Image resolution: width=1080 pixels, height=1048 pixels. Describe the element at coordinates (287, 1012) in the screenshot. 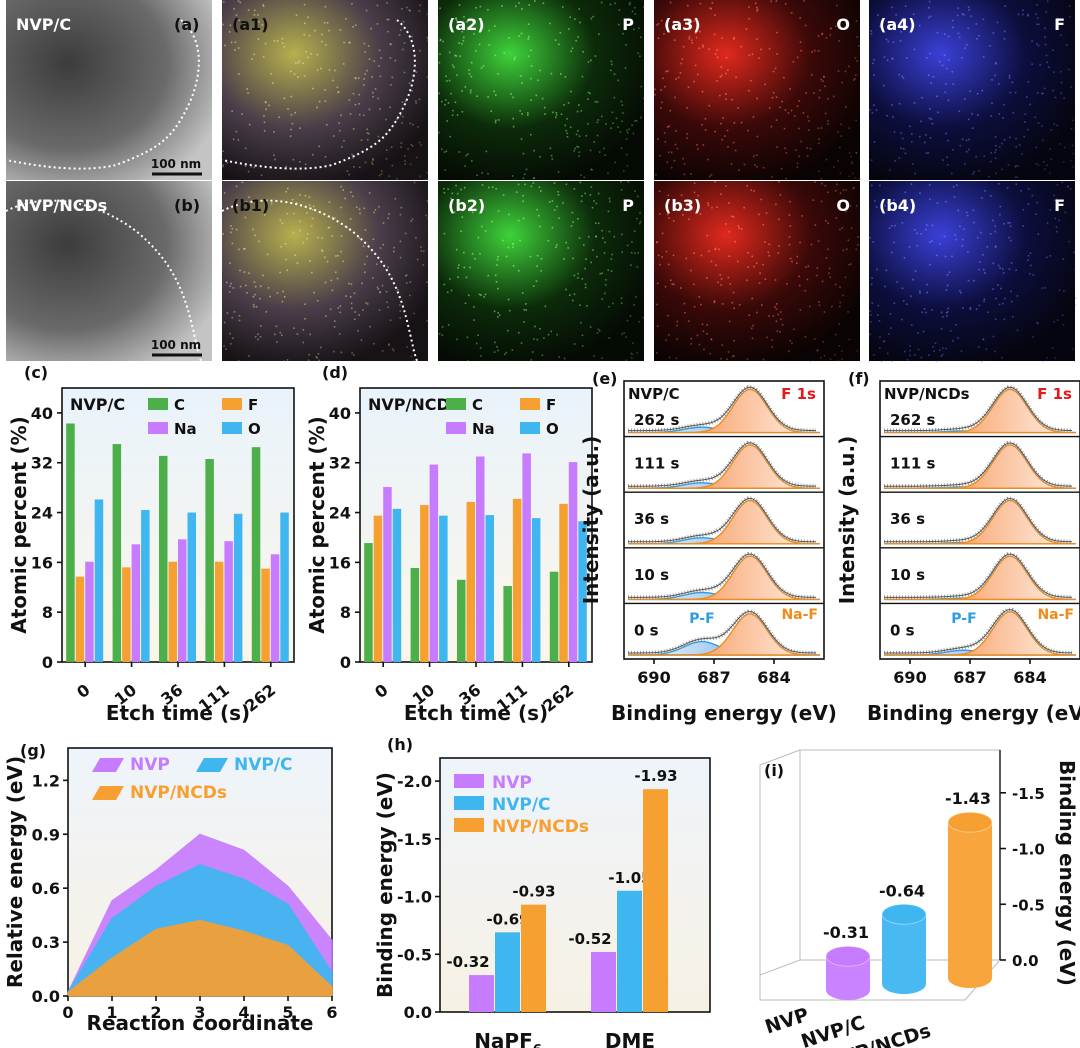

I see `x-tick-label: 5` at that location.